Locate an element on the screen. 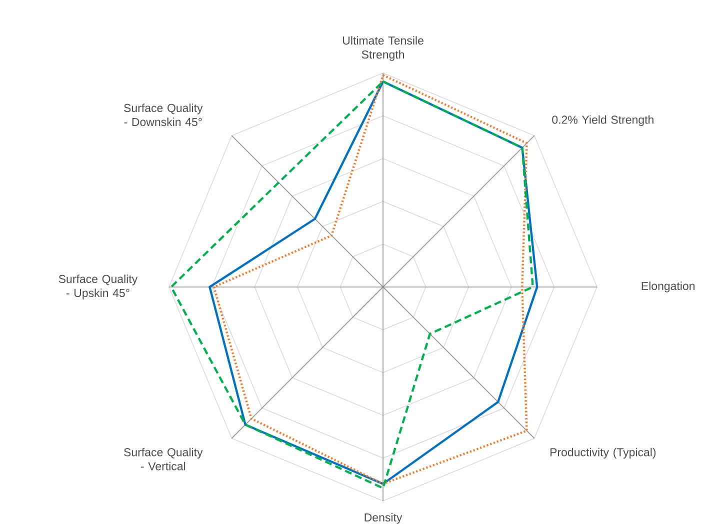  spoke-label: Surface Quality - Vertical is located at coordinates (163, 459).